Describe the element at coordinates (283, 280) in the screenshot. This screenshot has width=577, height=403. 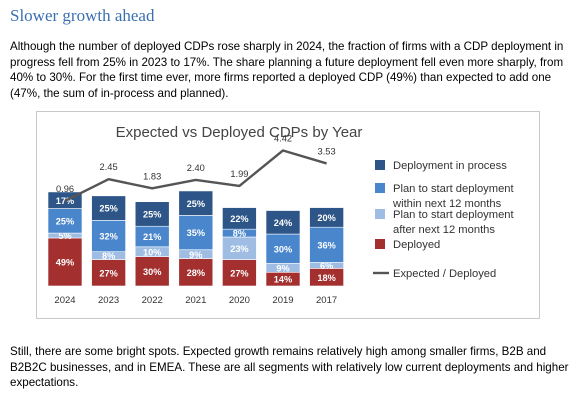
I see `bar-data-label: 14%` at that location.